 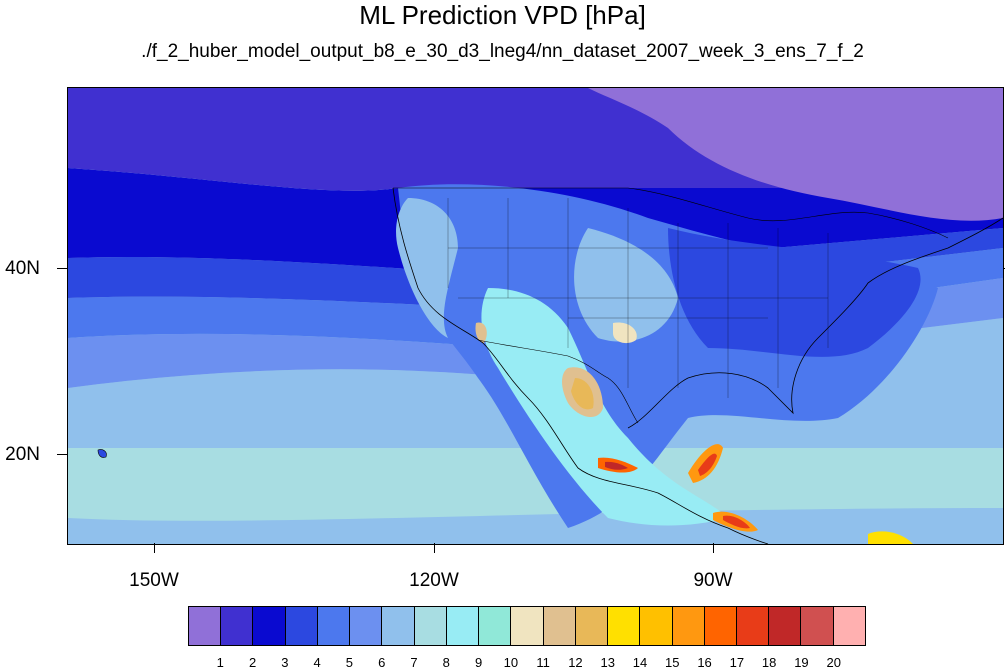 What do you see at coordinates (154, 548) in the screenshot?
I see `lon-tick-150w` at bounding box center [154, 548].